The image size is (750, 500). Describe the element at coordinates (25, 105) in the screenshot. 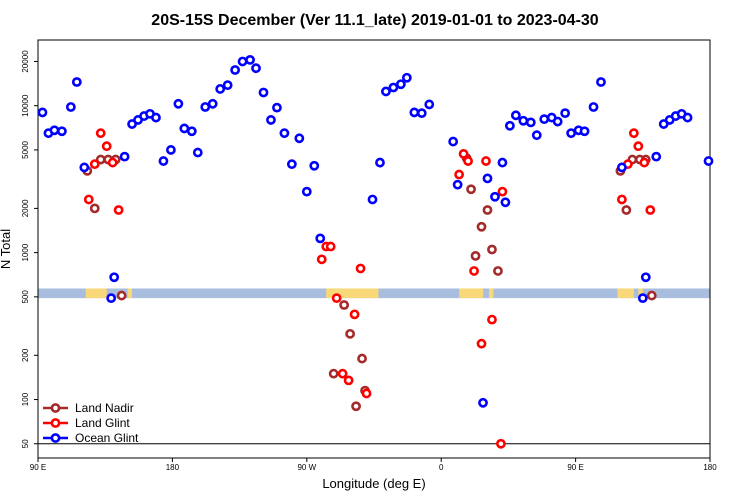

I see `y-tick-label: 10000` at that location.